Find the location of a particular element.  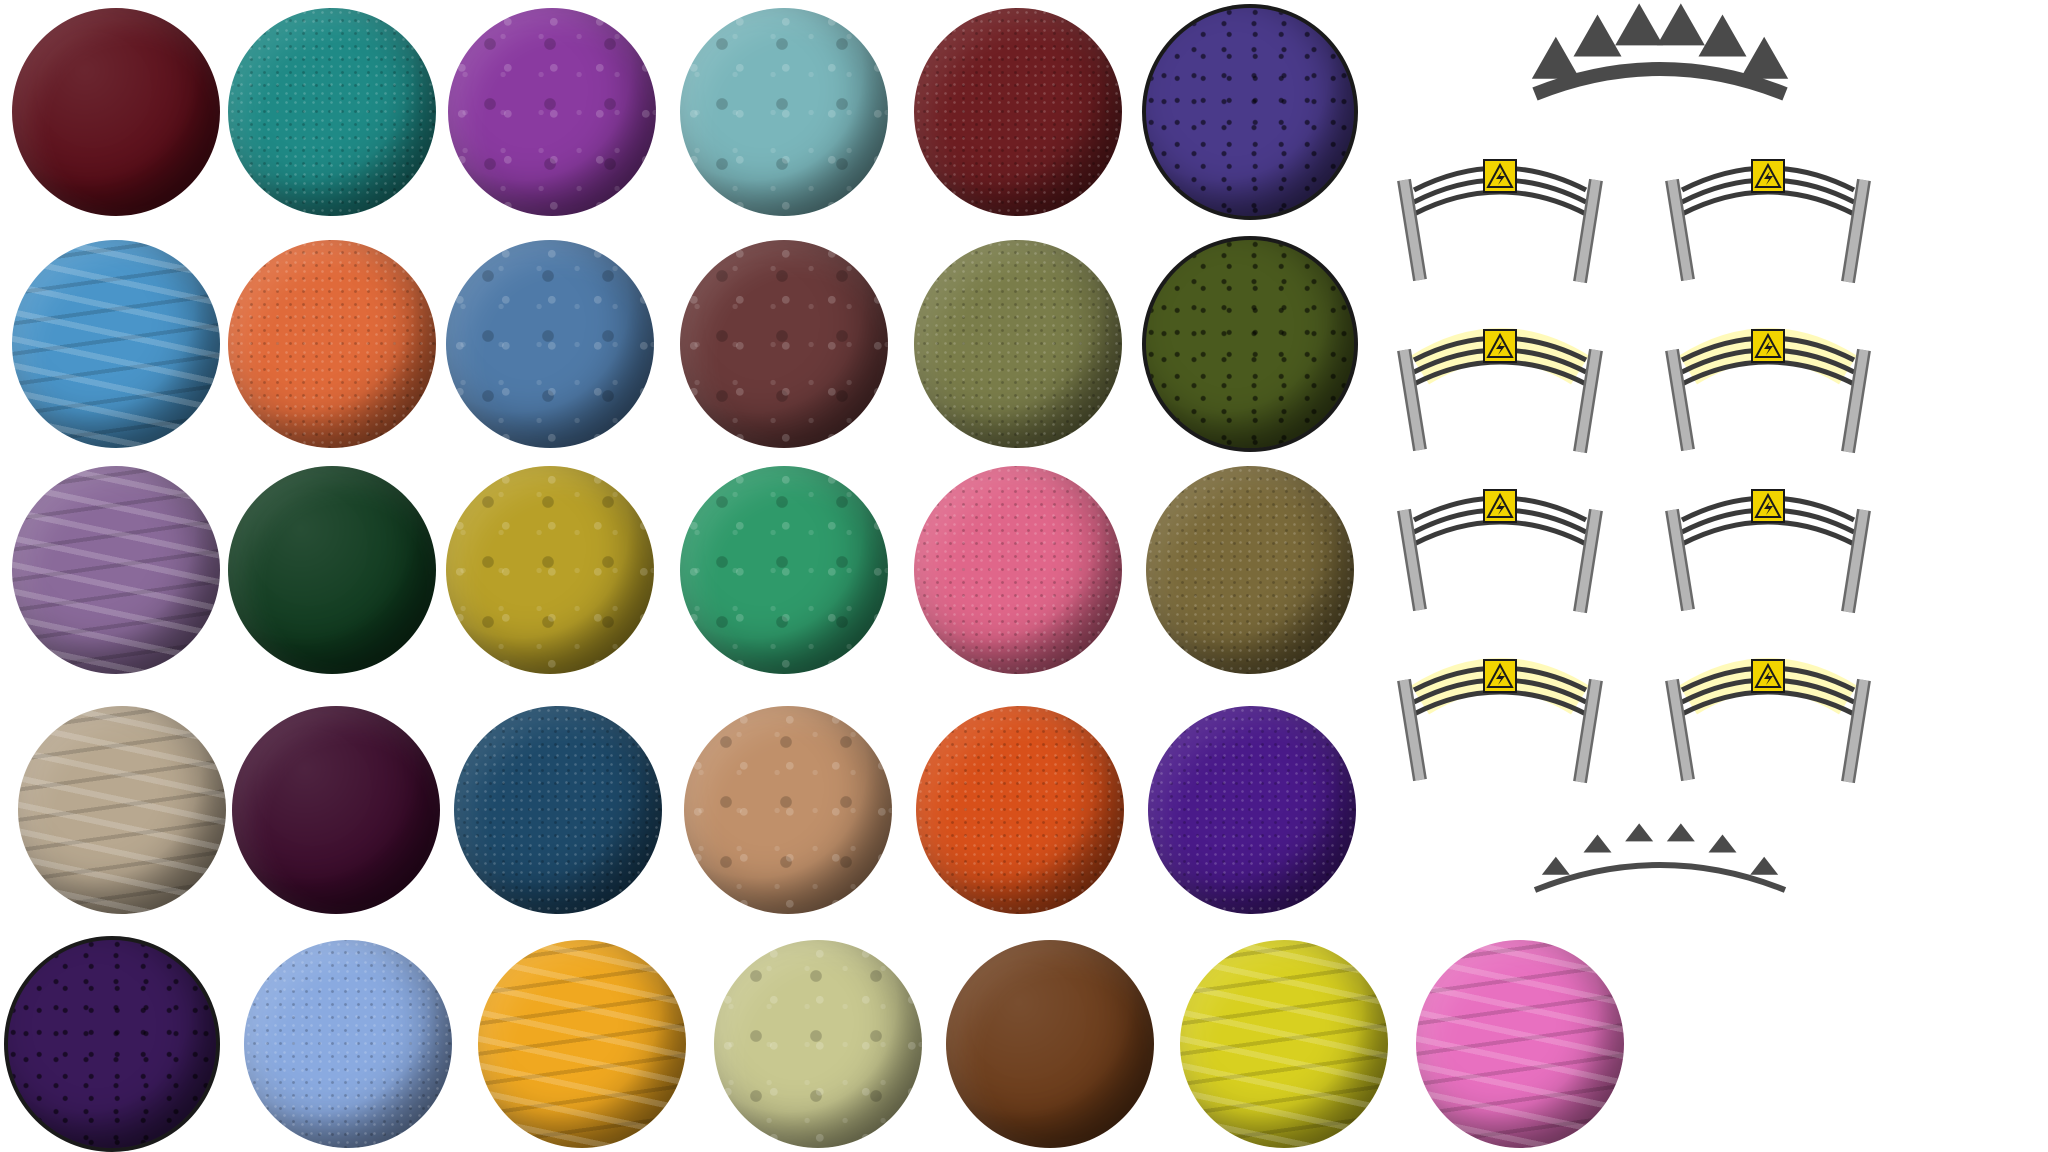

planet-plum-black is located at coordinates (336, 810).